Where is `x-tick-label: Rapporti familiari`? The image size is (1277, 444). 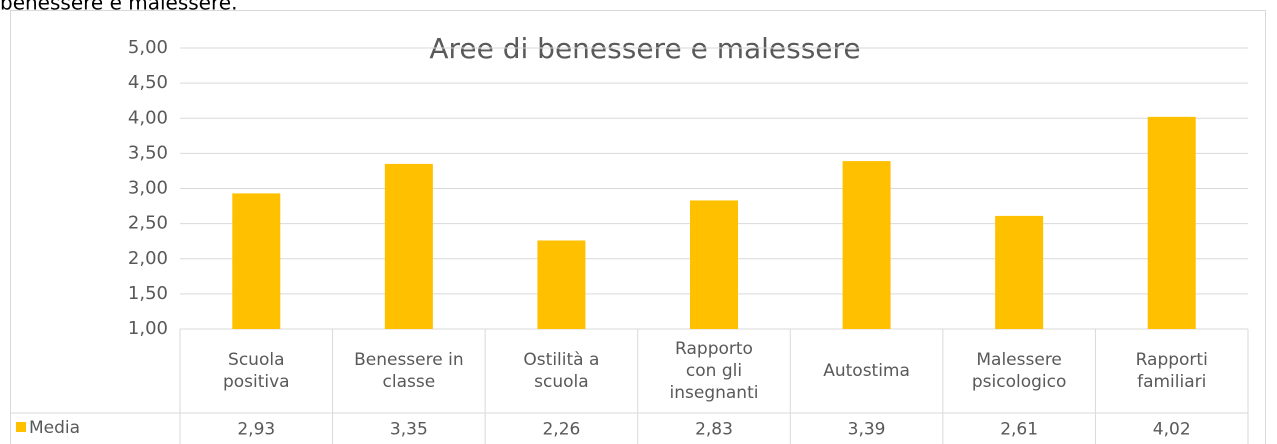 x-tick-label: Rapporti familiari is located at coordinates (1172, 371).